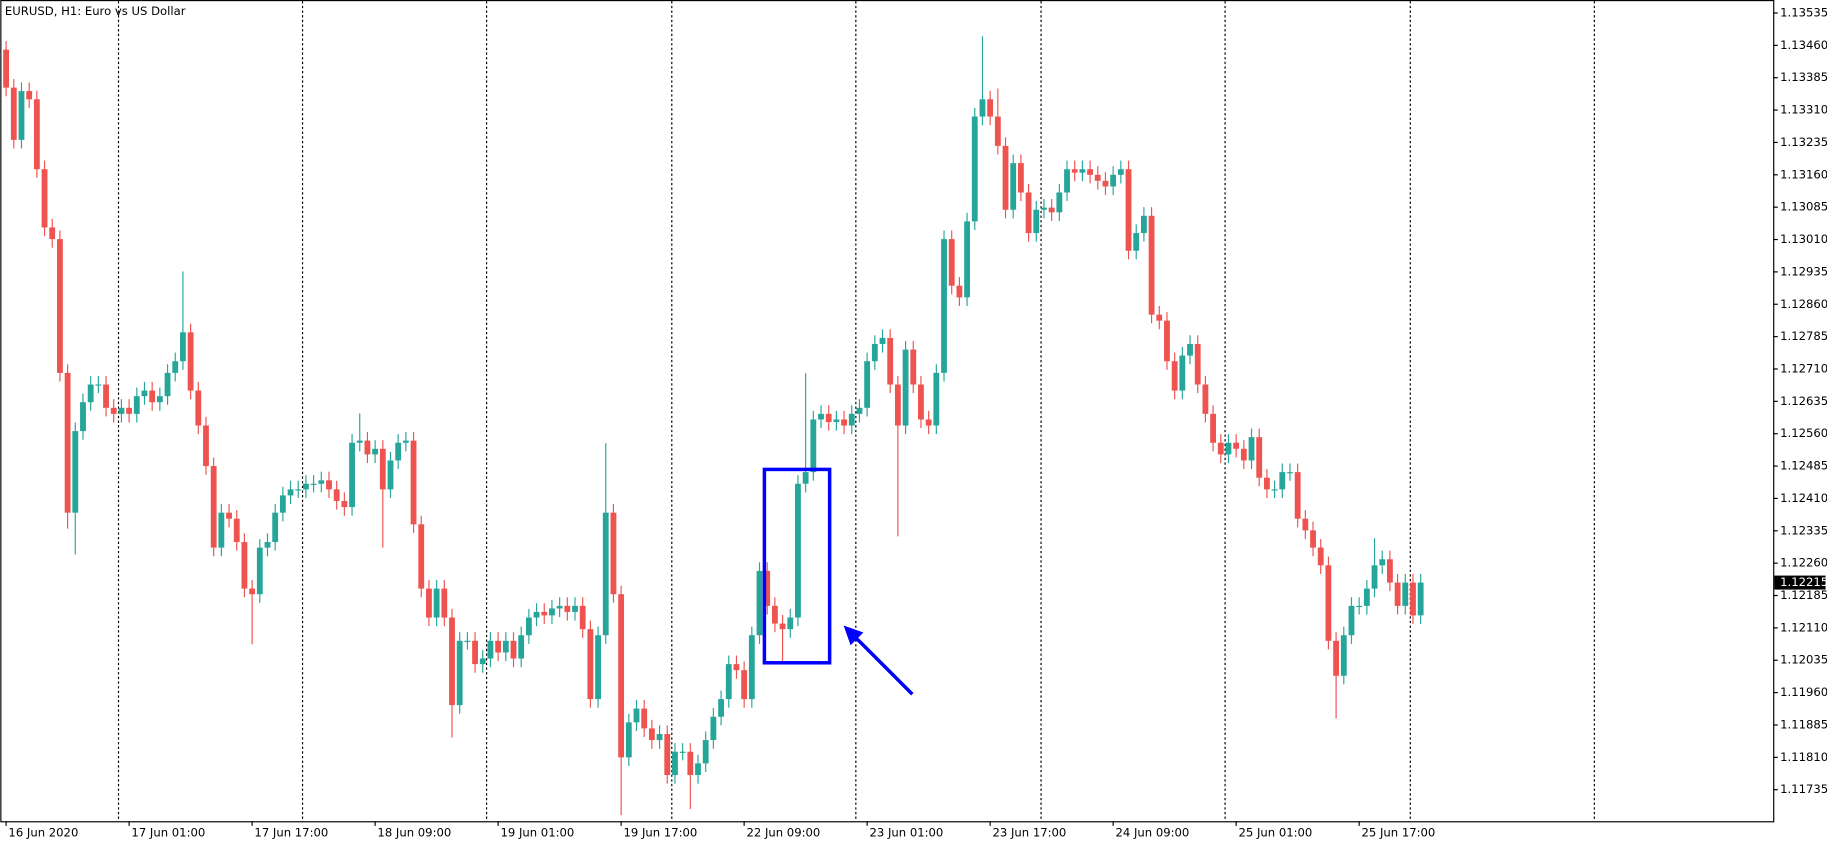 The image size is (1827, 841). I want to click on y-tick-label: 1.13235, so click(1803, 142).